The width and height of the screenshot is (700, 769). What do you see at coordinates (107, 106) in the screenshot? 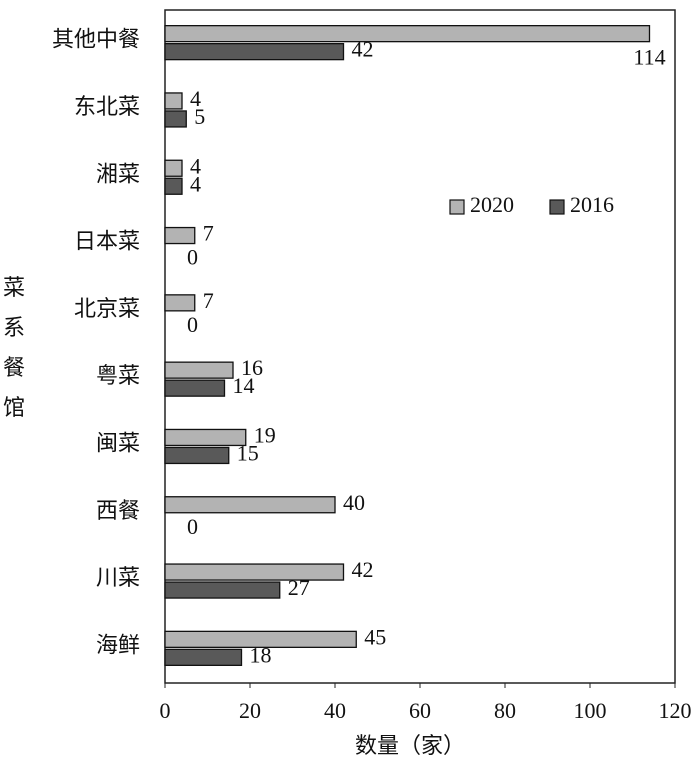
I see `y-tick-label: 东北菜` at bounding box center [107, 106].